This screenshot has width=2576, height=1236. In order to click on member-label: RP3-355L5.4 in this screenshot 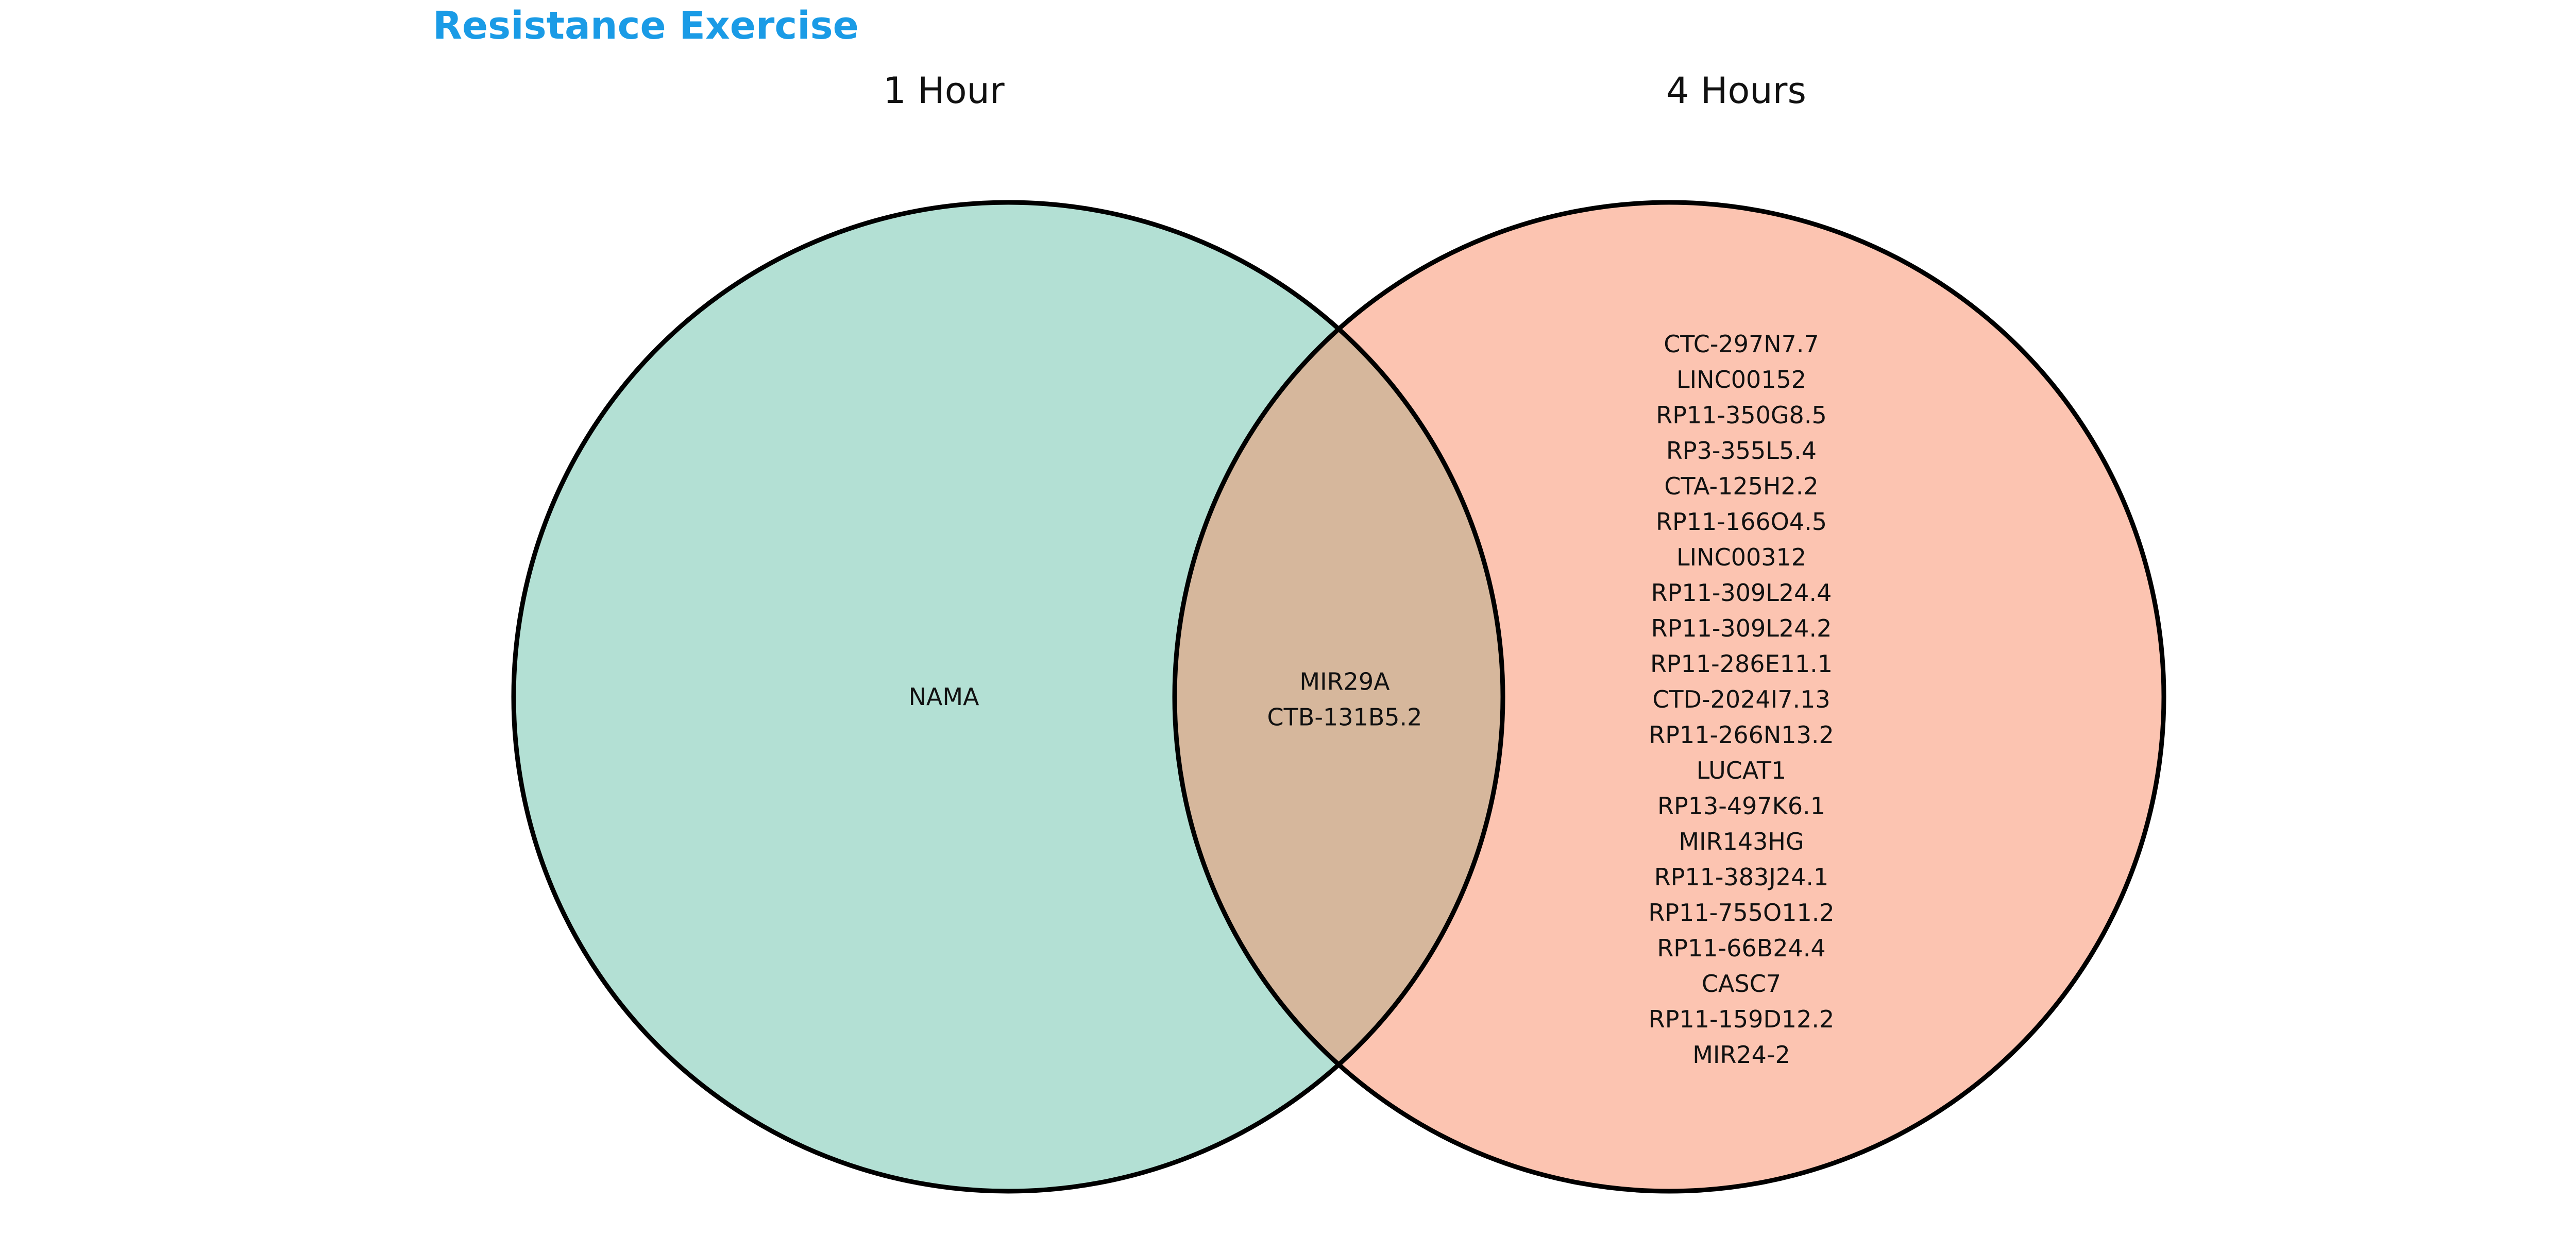, I will do `click(1741, 451)`.